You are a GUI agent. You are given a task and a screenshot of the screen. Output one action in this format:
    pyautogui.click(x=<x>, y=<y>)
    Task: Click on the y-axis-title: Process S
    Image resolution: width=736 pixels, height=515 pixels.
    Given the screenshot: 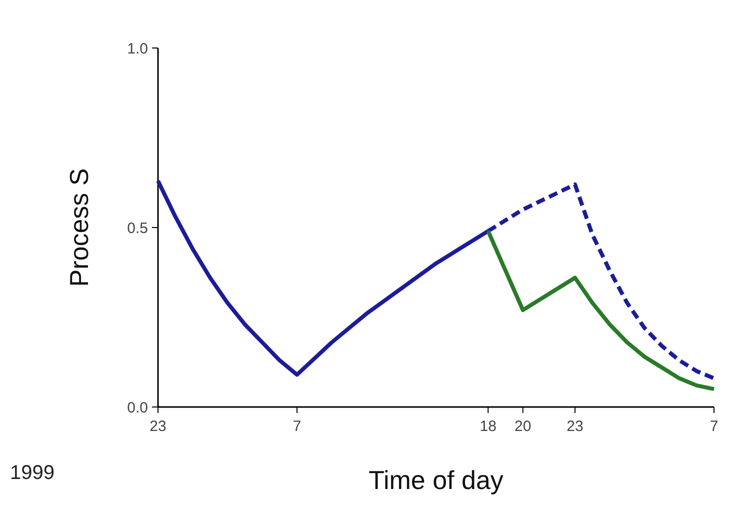 What is the action you would take?
    pyautogui.click(x=79, y=227)
    